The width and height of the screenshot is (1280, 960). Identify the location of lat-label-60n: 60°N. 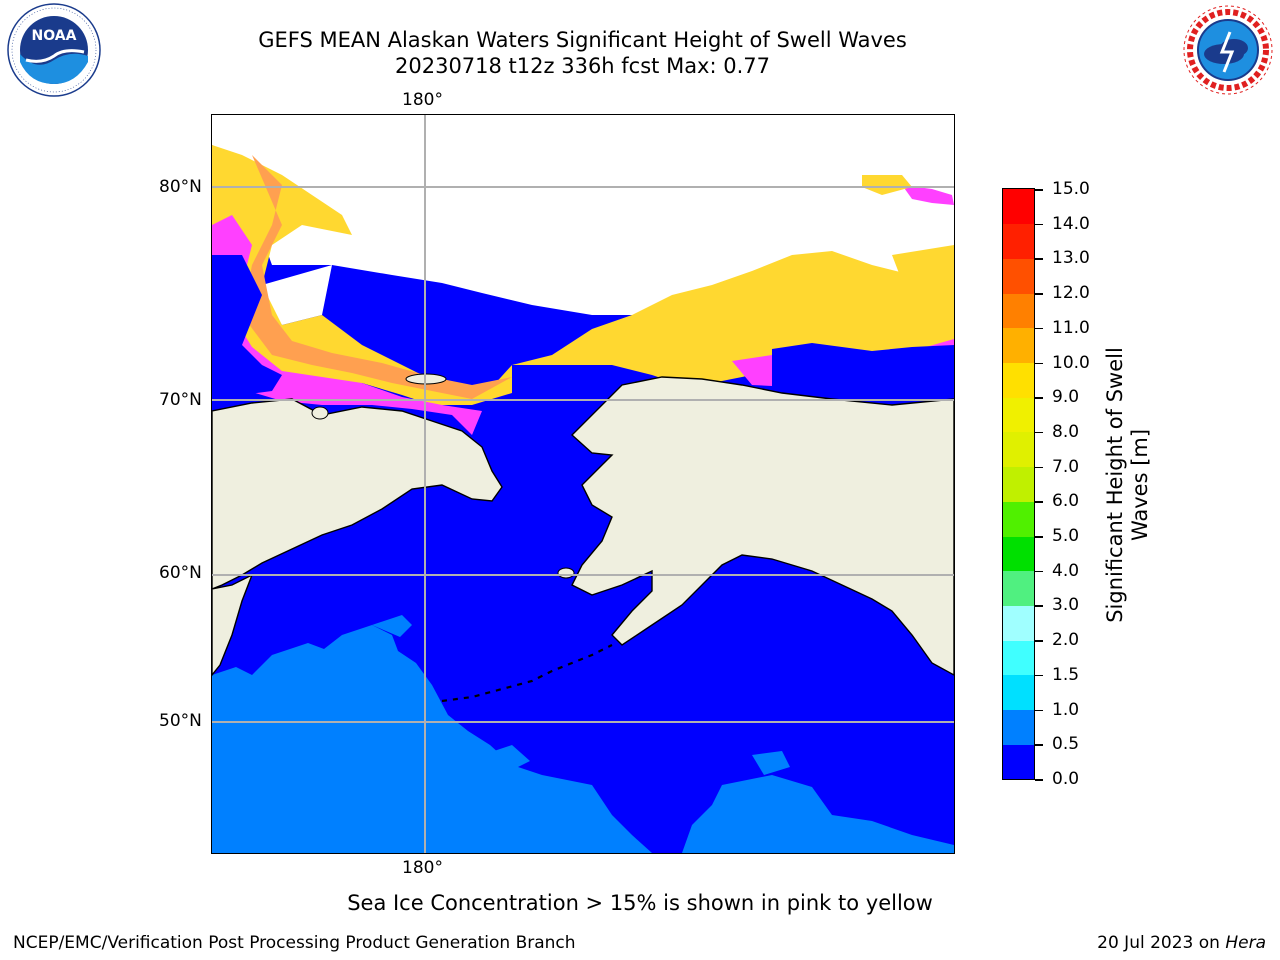
(180, 573).